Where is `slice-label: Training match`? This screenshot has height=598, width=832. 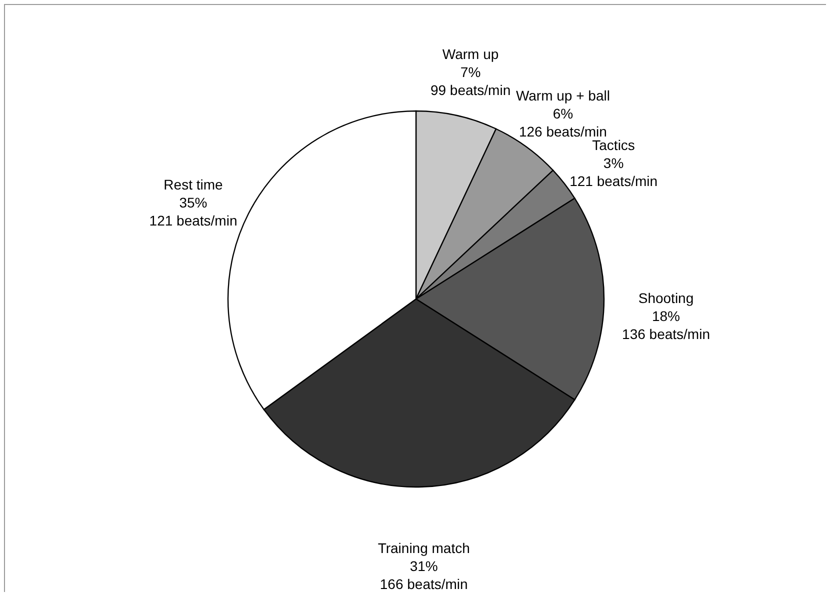
slice-label: Training match is located at coordinates (424, 548).